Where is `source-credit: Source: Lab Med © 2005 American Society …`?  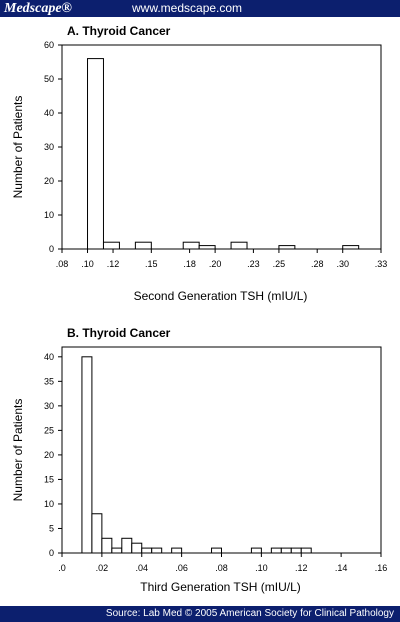
source-credit: Source: Lab Med © 2005 American Society … is located at coordinates (249, 613).